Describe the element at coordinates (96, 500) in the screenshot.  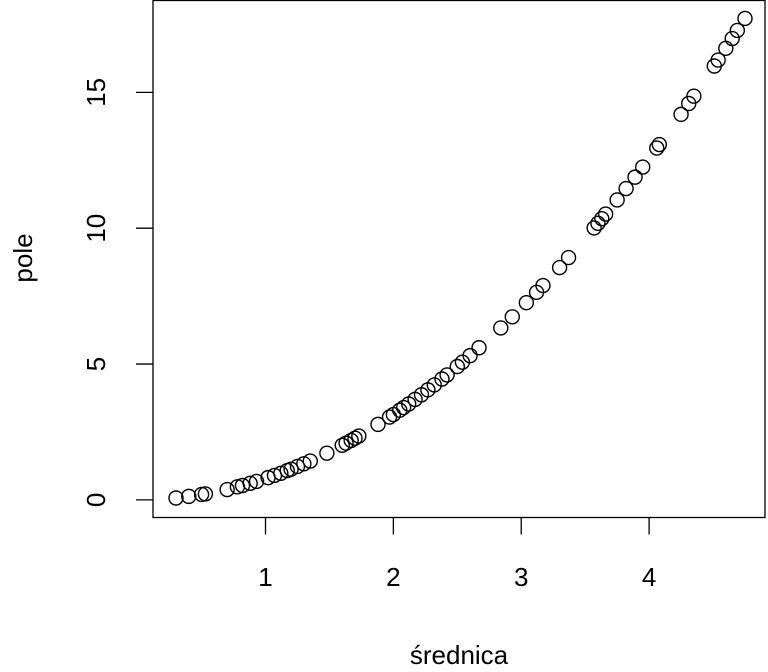
I see `y-tick-label: 0` at that location.